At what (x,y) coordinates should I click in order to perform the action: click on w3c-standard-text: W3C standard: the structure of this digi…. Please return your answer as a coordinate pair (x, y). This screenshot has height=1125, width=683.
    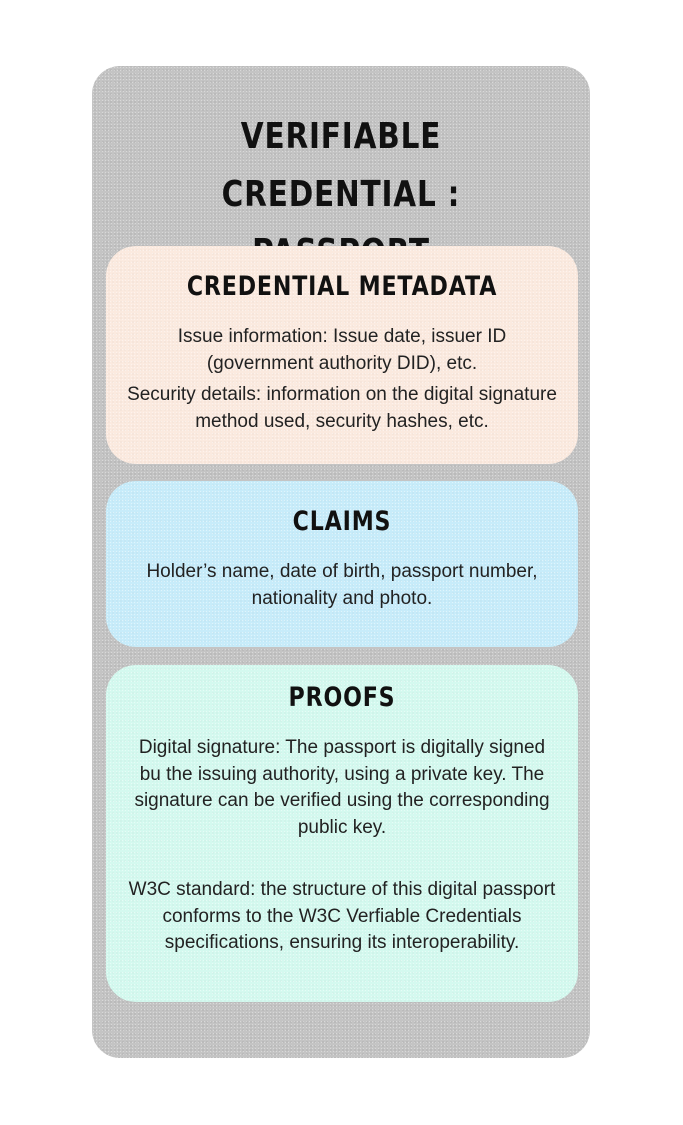
    Looking at the image, I should click on (342, 916).